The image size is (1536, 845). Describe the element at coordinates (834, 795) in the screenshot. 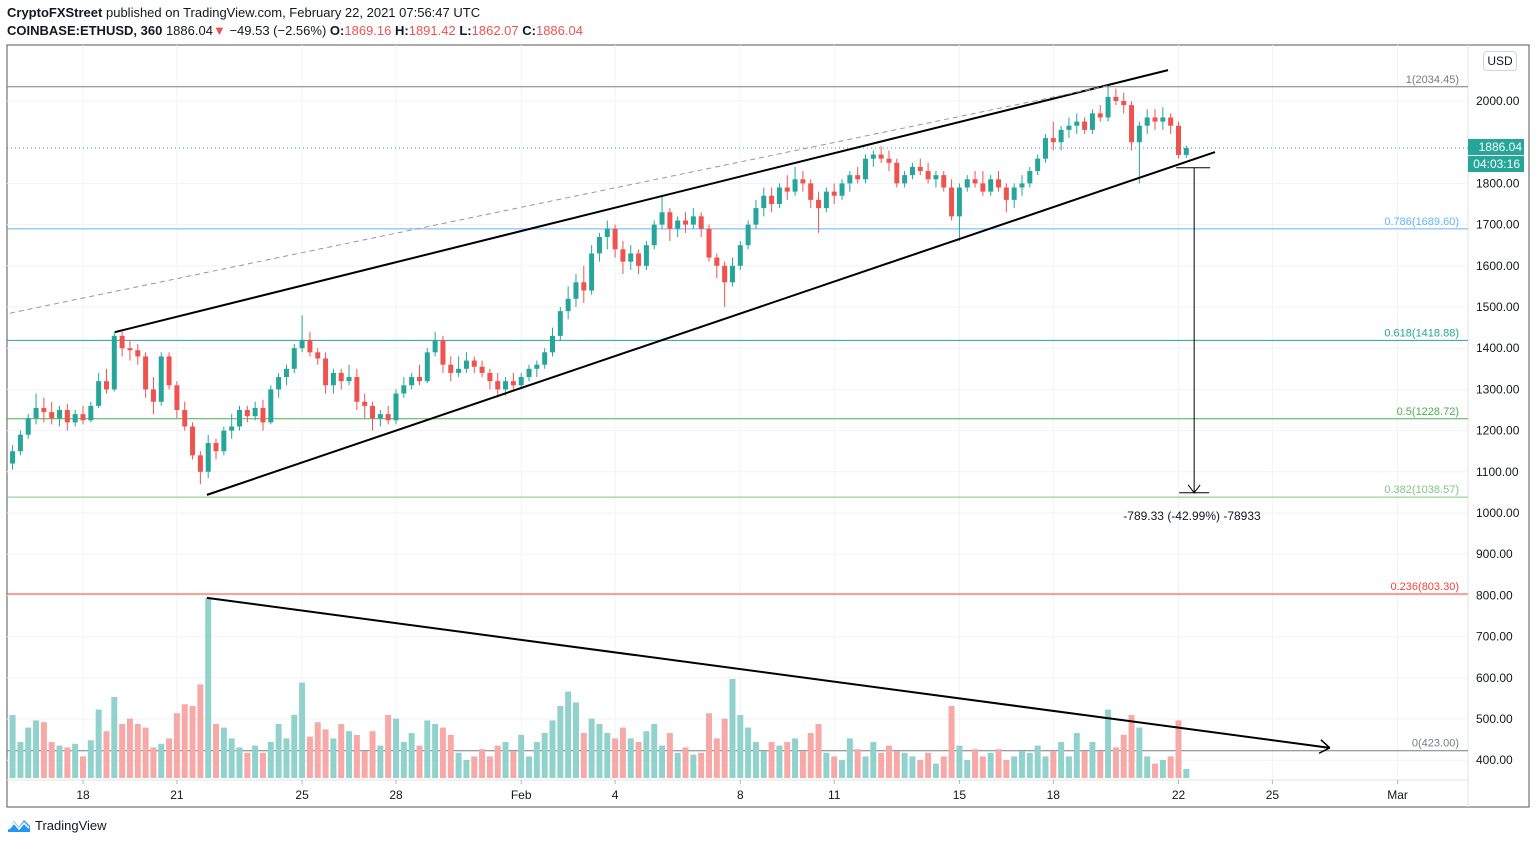

I see `date-tick-label: 11` at that location.